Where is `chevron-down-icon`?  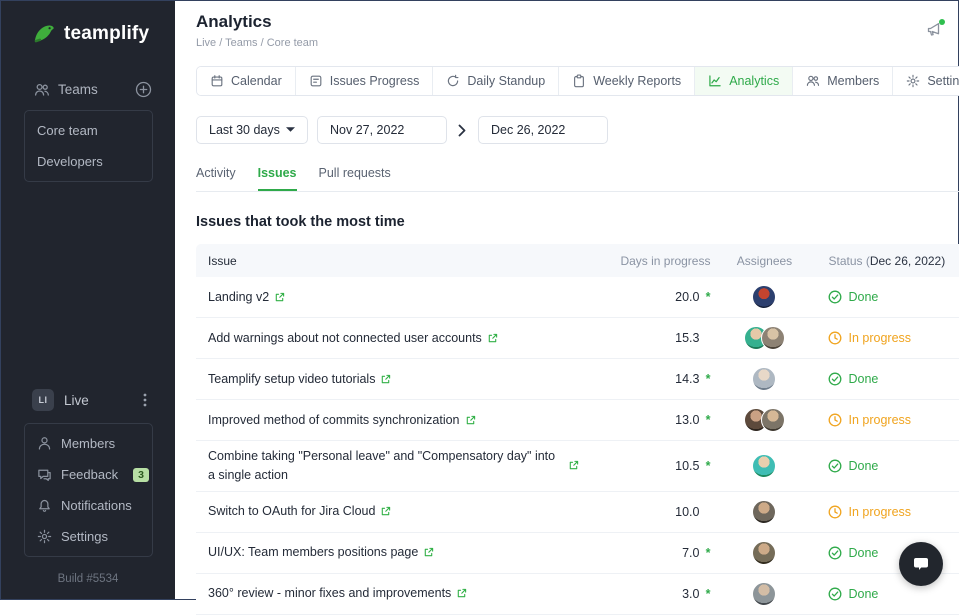
chevron-down-icon is located at coordinates (290, 129).